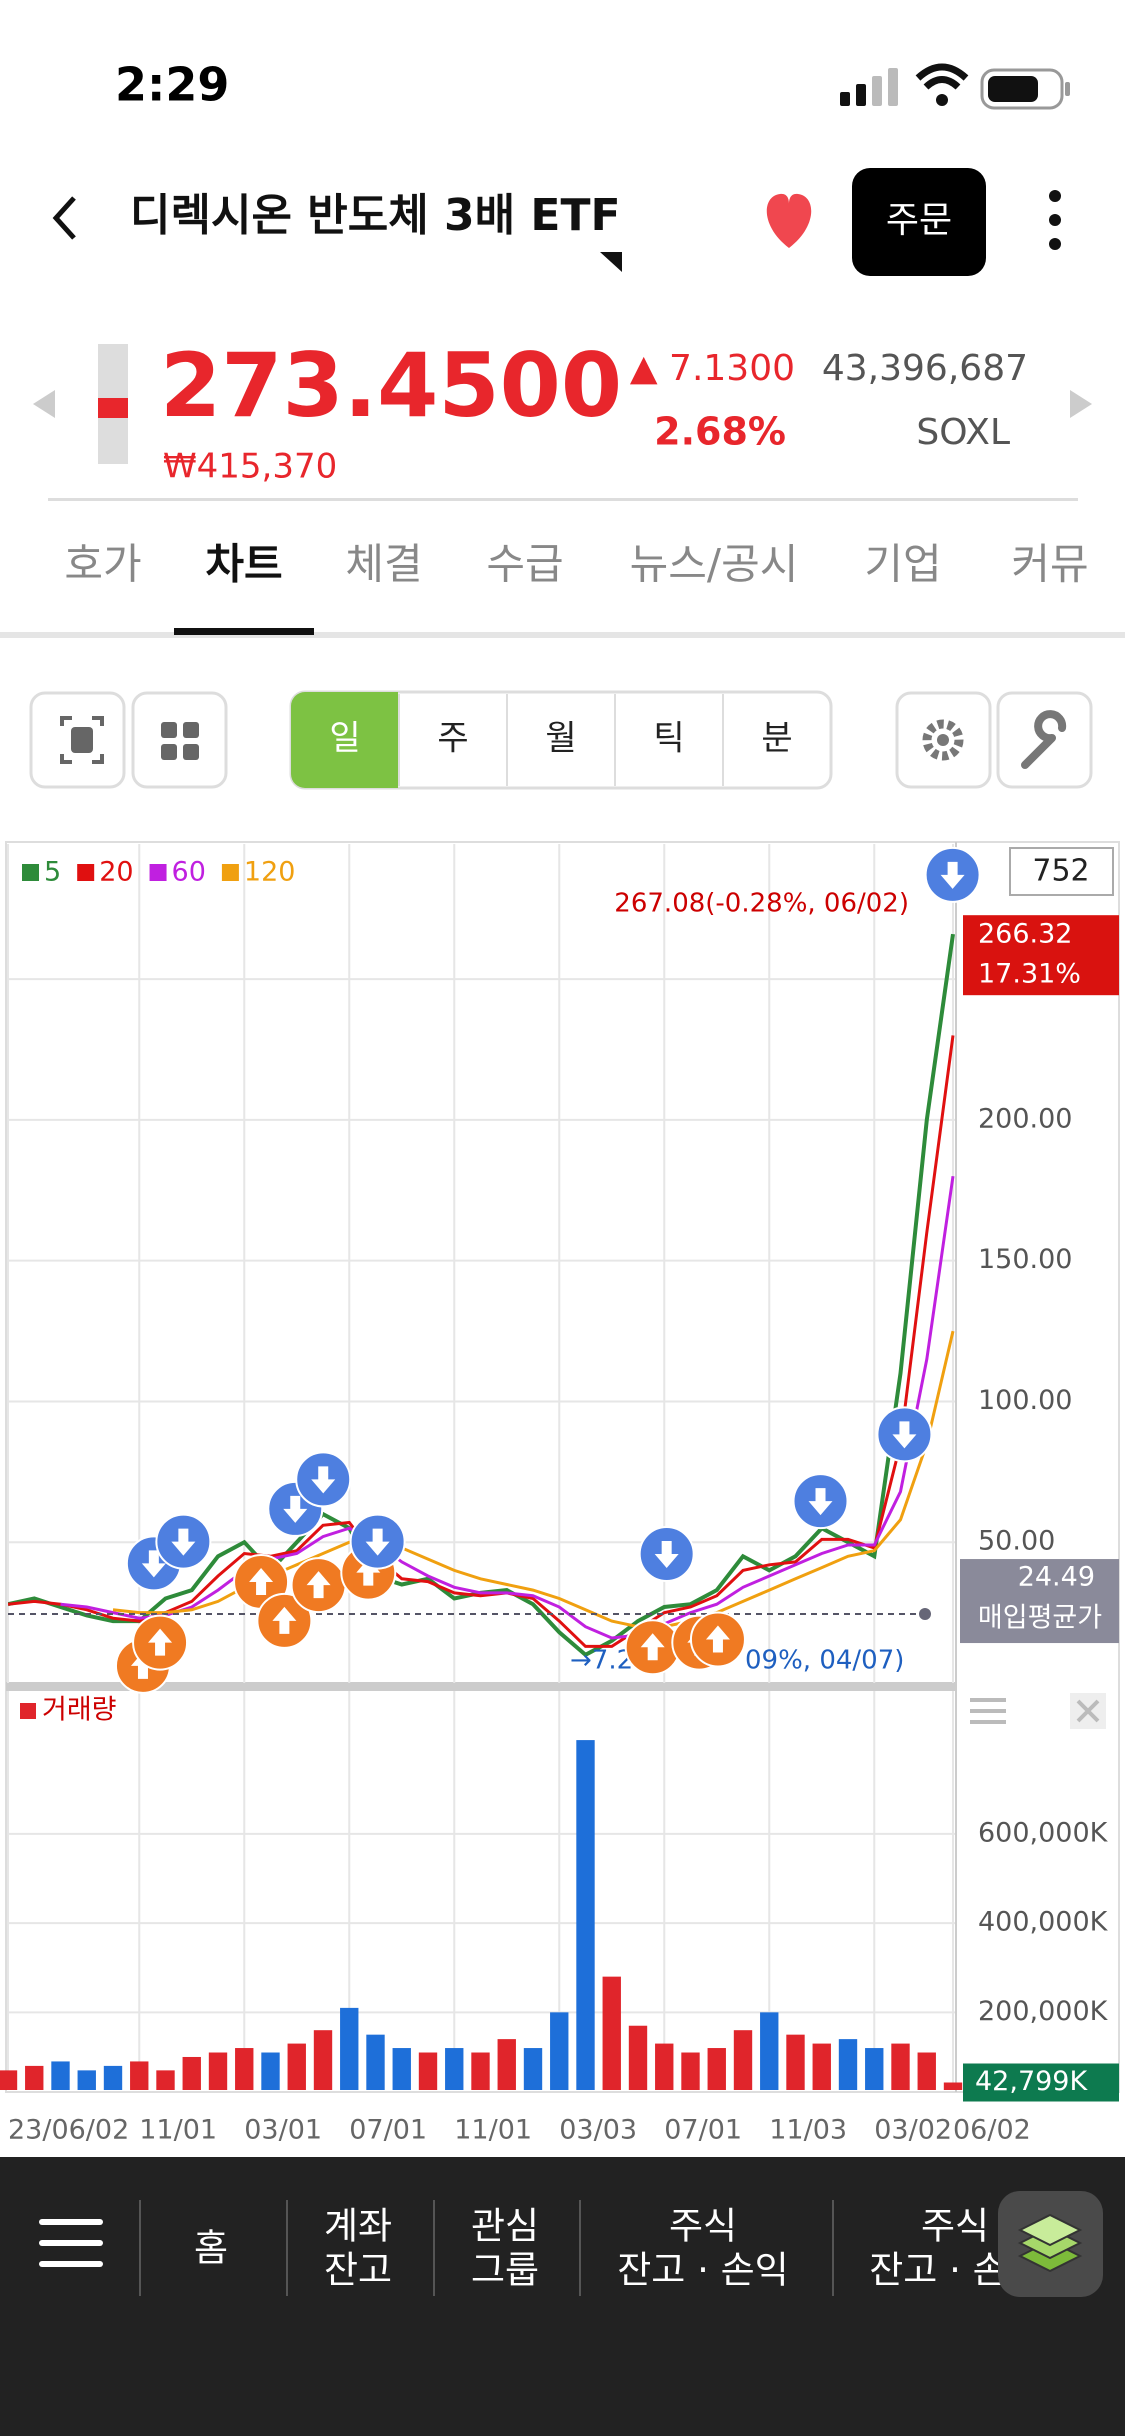 Image resolution: width=1125 pixels, height=2436 pixels. What do you see at coordinates (1081, 404) in the screenshot?
I see `next-stock` at bounding box center [1081, 404].